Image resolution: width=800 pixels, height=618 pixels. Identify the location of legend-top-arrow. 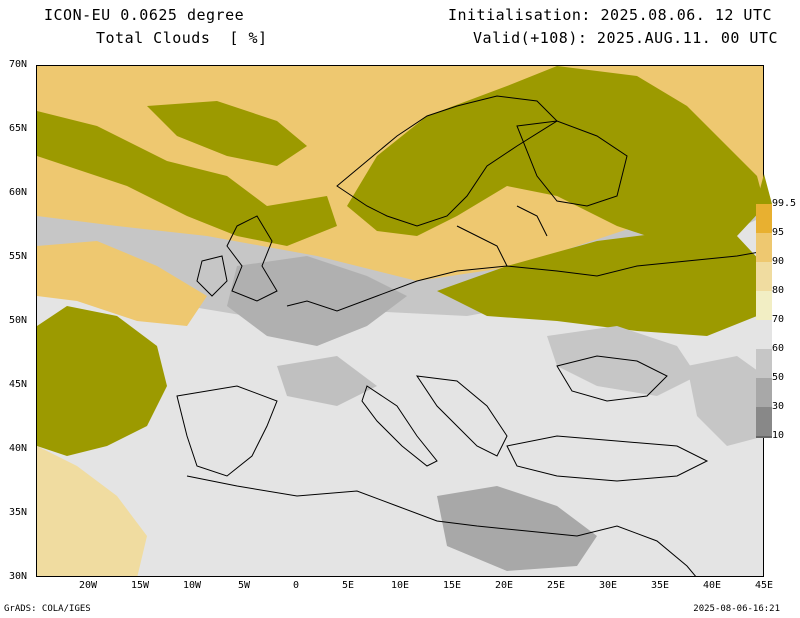
(764, 189).